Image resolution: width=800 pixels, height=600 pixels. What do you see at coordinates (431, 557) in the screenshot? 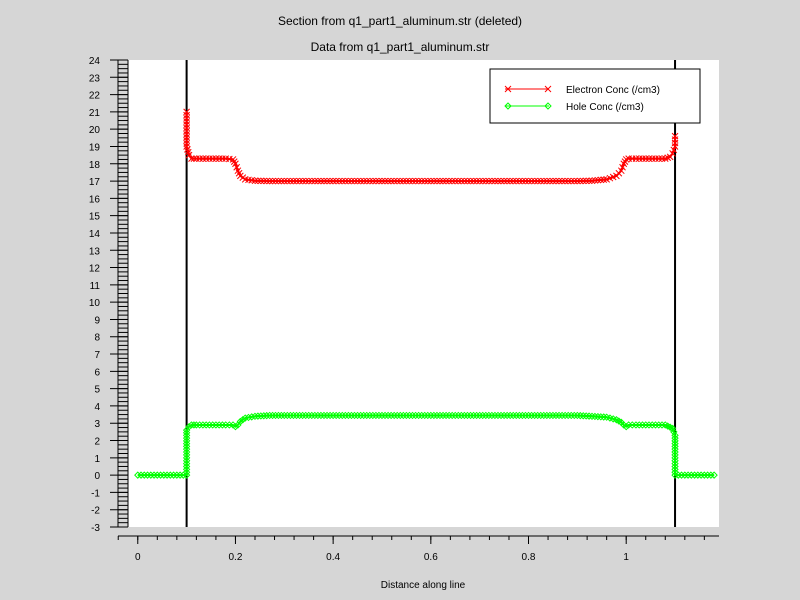
I see `x-tick-label: 0.6` at bounding box center [431, 557].